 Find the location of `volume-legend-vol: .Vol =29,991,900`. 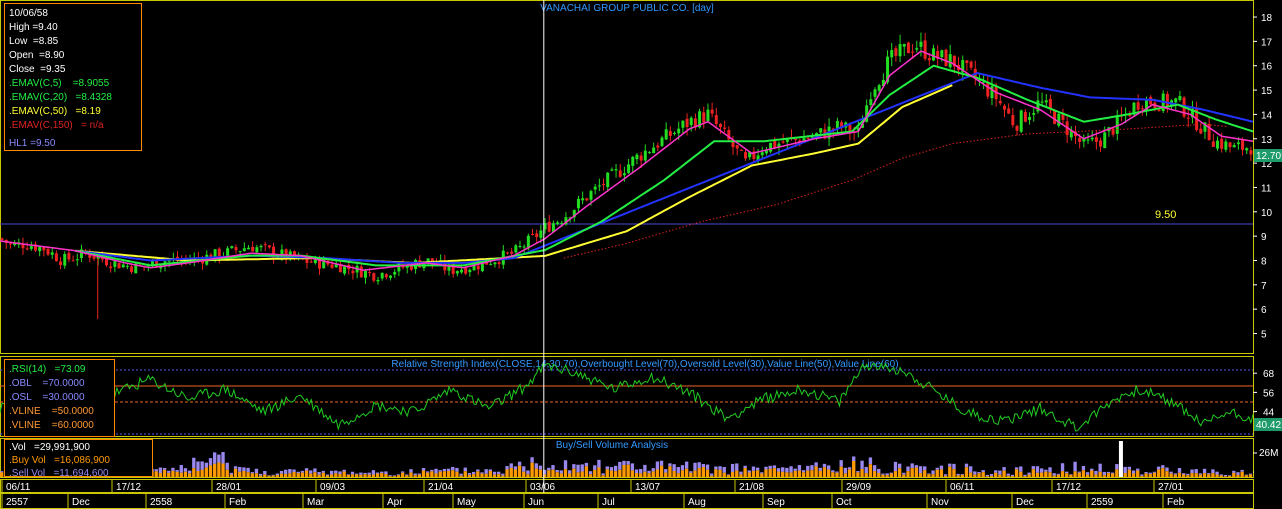

volume-legend-vol: .Vol =29,991,900 is located at coordinates (49, 447).